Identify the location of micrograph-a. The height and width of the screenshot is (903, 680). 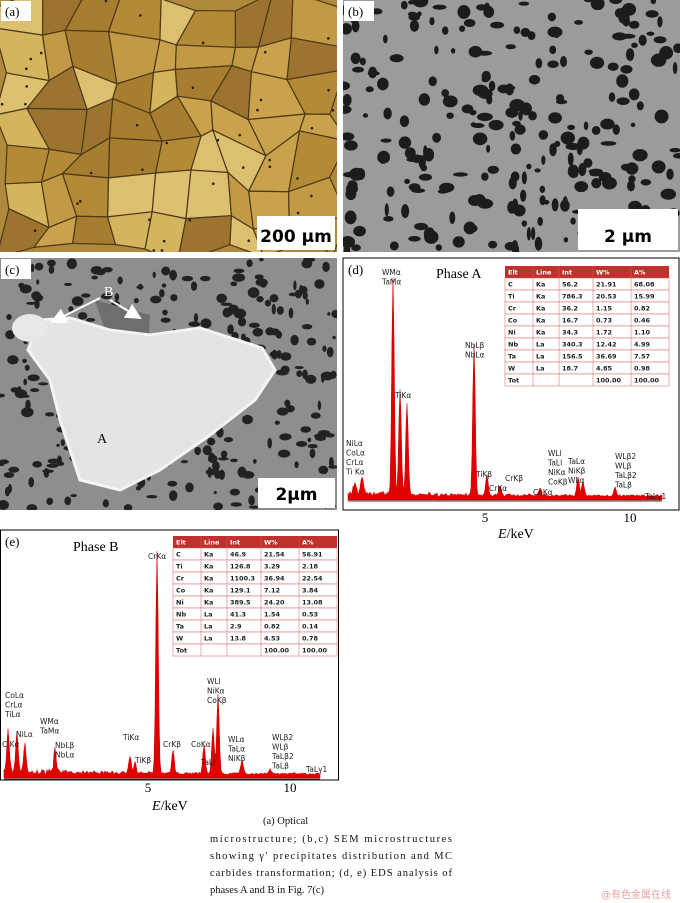
(168, 126).